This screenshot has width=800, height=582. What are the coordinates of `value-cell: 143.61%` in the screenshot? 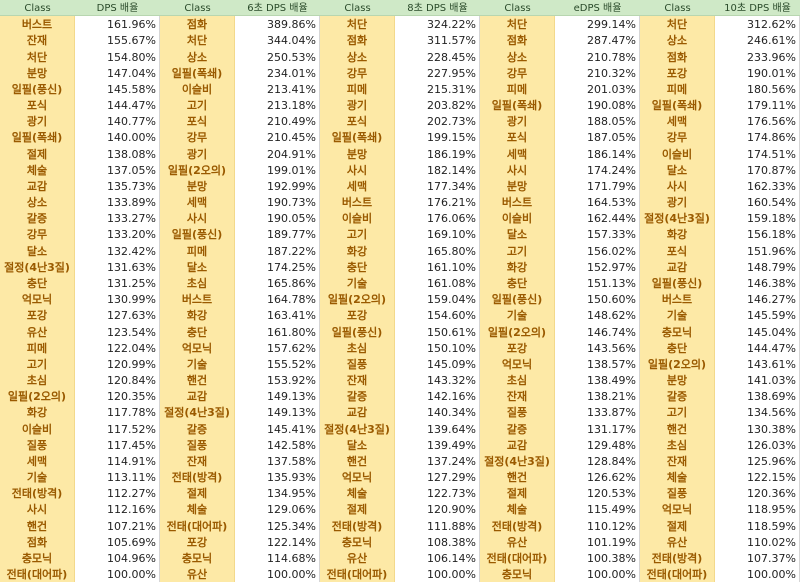 It's located at (757, 364).